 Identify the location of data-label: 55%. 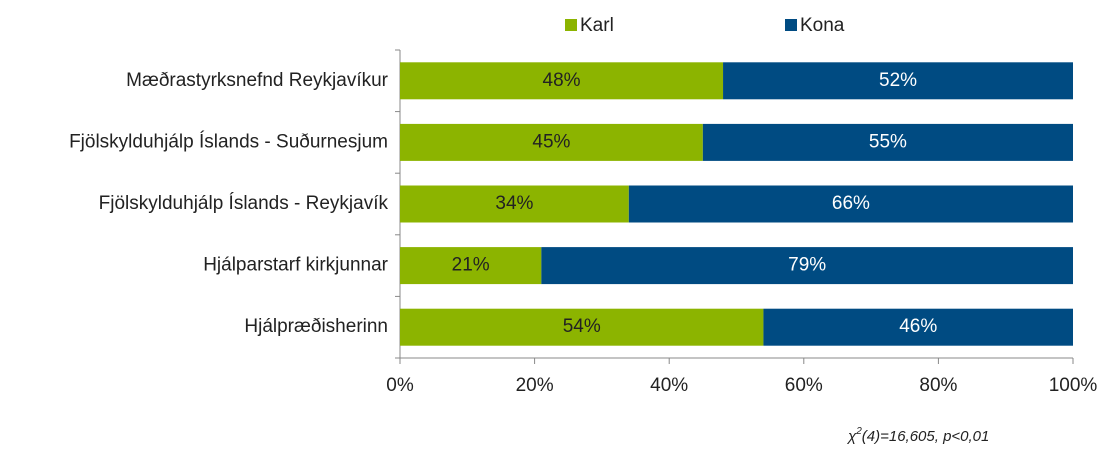
(888, 141).